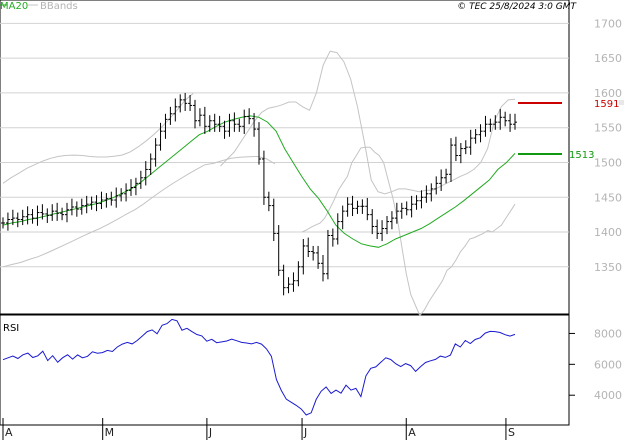 The height and width of the screenshot is (440, 627). What do you see at coordinates (210, 432) in the screenshot?
I see `month-label: J` at bounding box center [210, 432].